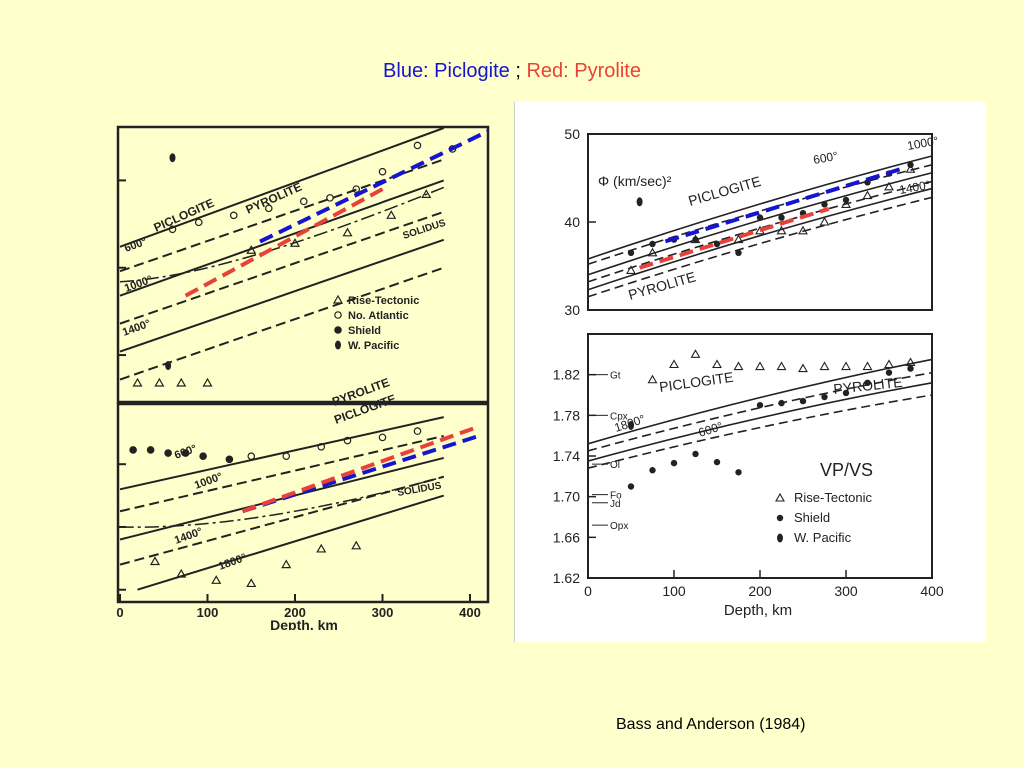 The height and width of the screenshot is (768, 1024). I want to click on legend-label: No. Atlantic, so click(378, 316).